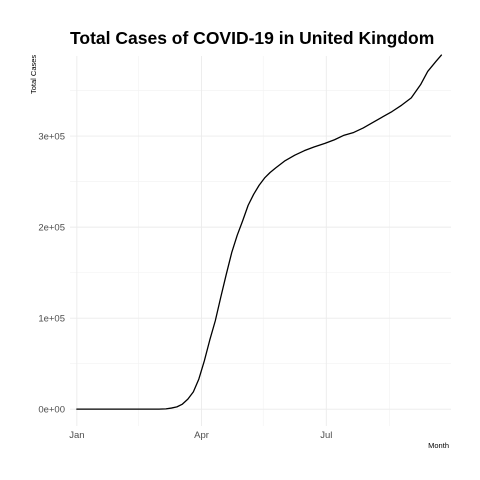 Image resolution: width=480 pixels, height=480 pixels. What do you see at coordinates (51, 319) in the screenshot?
I see `y-tick-label: 1e+05` at bounding box center [51, 319].